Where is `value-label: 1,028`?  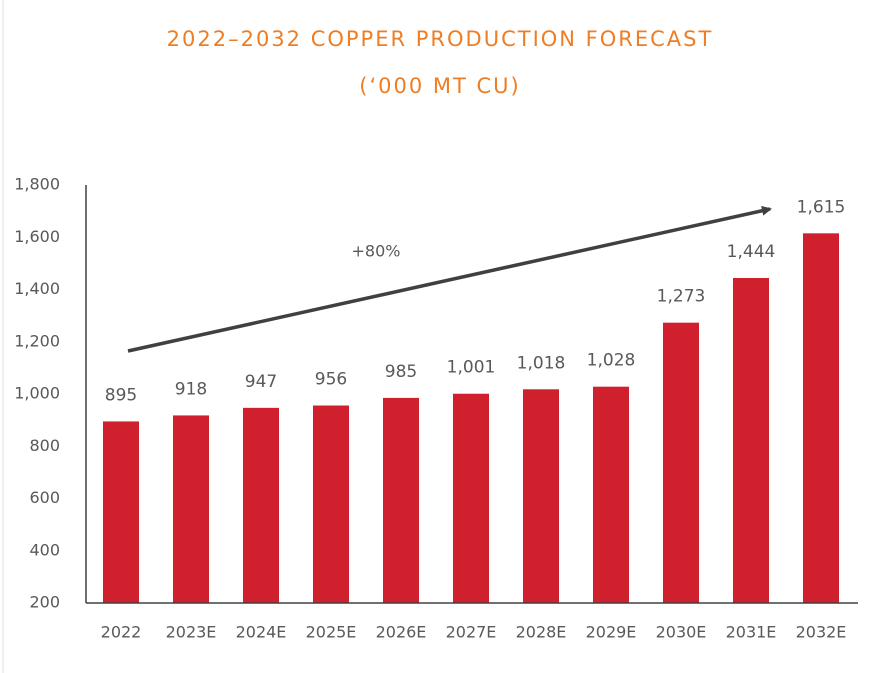
value-label: 1,028 is located at coordinates (611, 361).